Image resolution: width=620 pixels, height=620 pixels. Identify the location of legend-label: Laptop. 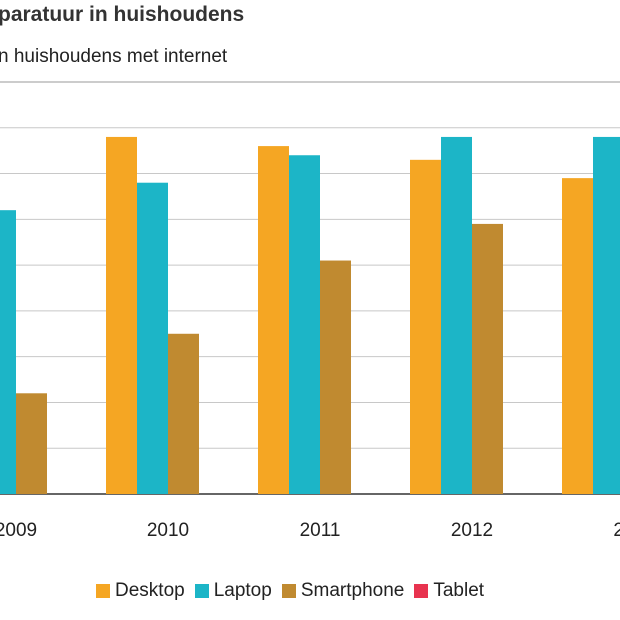
(242, 590).